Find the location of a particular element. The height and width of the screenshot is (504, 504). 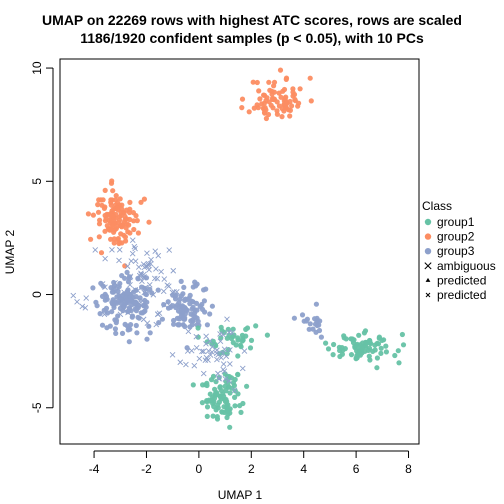

x-axis: -4 -2 0 2 4 6 8 is located at coordinates (250, 463).